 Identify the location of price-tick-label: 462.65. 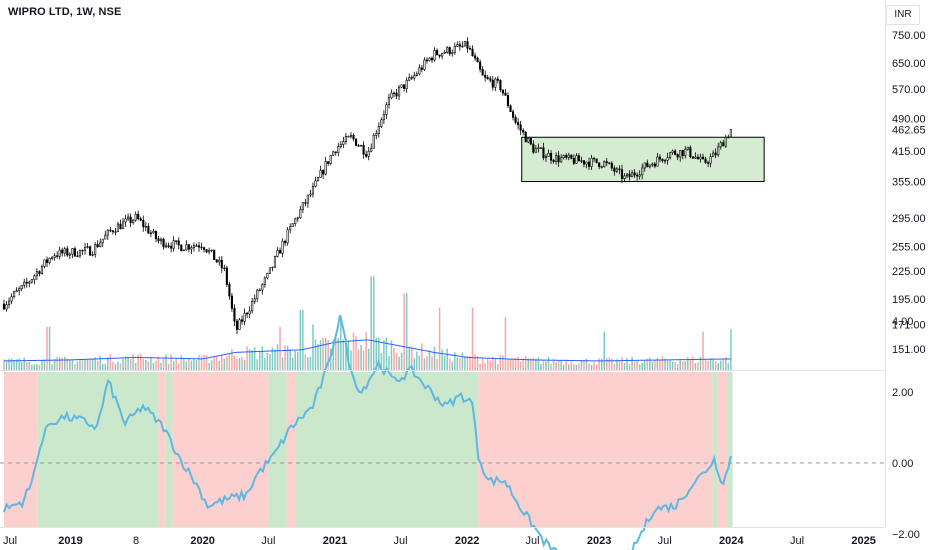
(909, 131).